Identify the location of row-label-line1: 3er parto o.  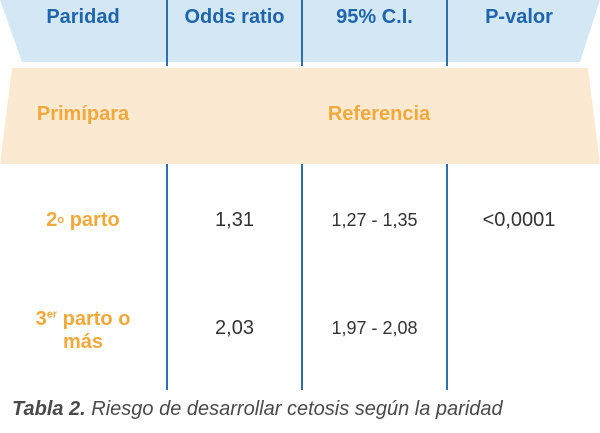
(83, 319).